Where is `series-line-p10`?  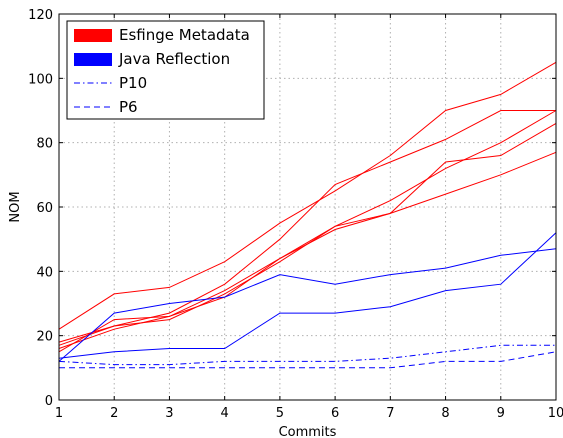 series-line-p10 is located at coordinates (307, 355).